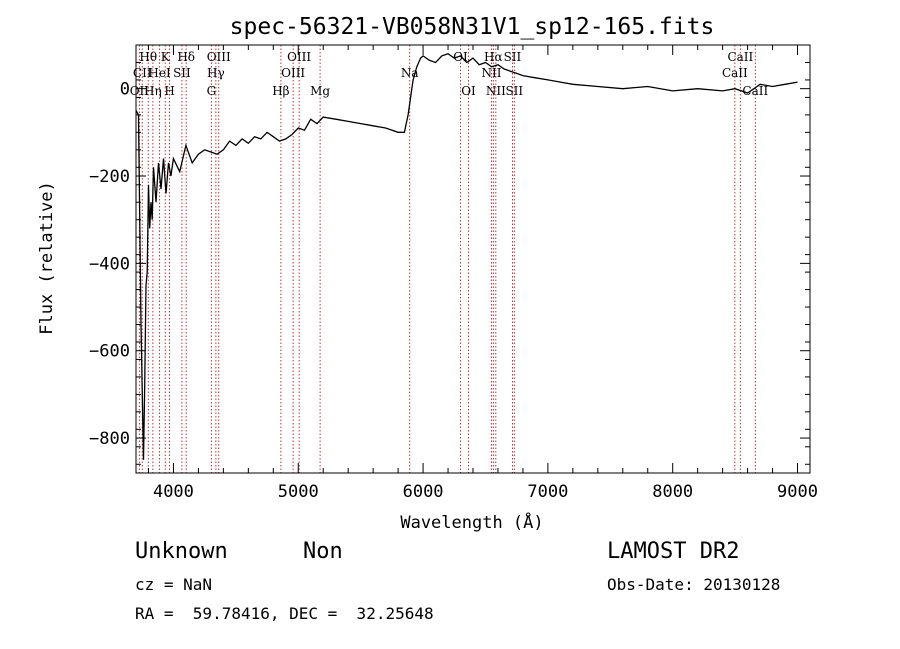 The width and height of the screenshot is (900, 649). What do you see at coordinates (298, 492) in the screenshot?
I see `x-tick-label: 5000` at bounding box center [298, 492].